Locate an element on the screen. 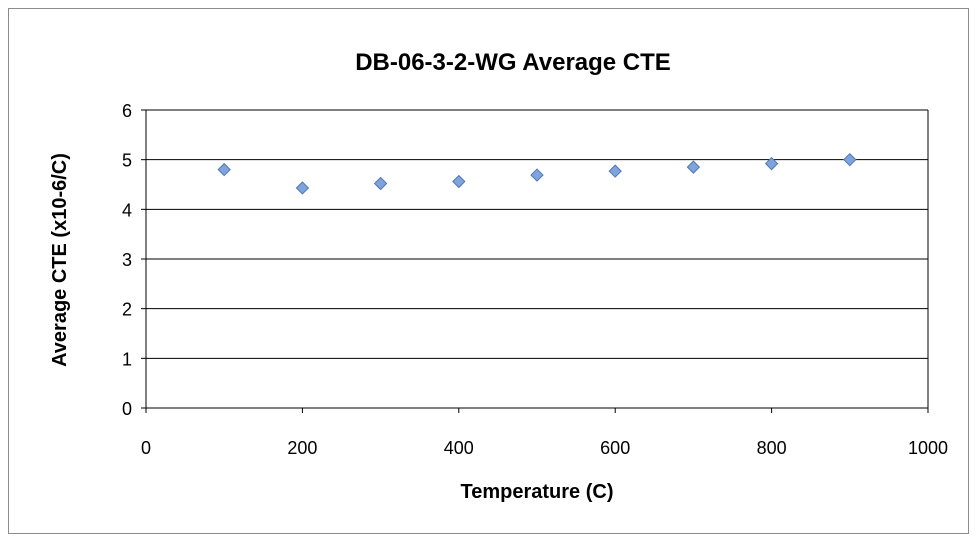 Image resolution: width=979 pixels, height=540 pixels. y-tick-label-1: 1 is located at coordinates (127, 359).